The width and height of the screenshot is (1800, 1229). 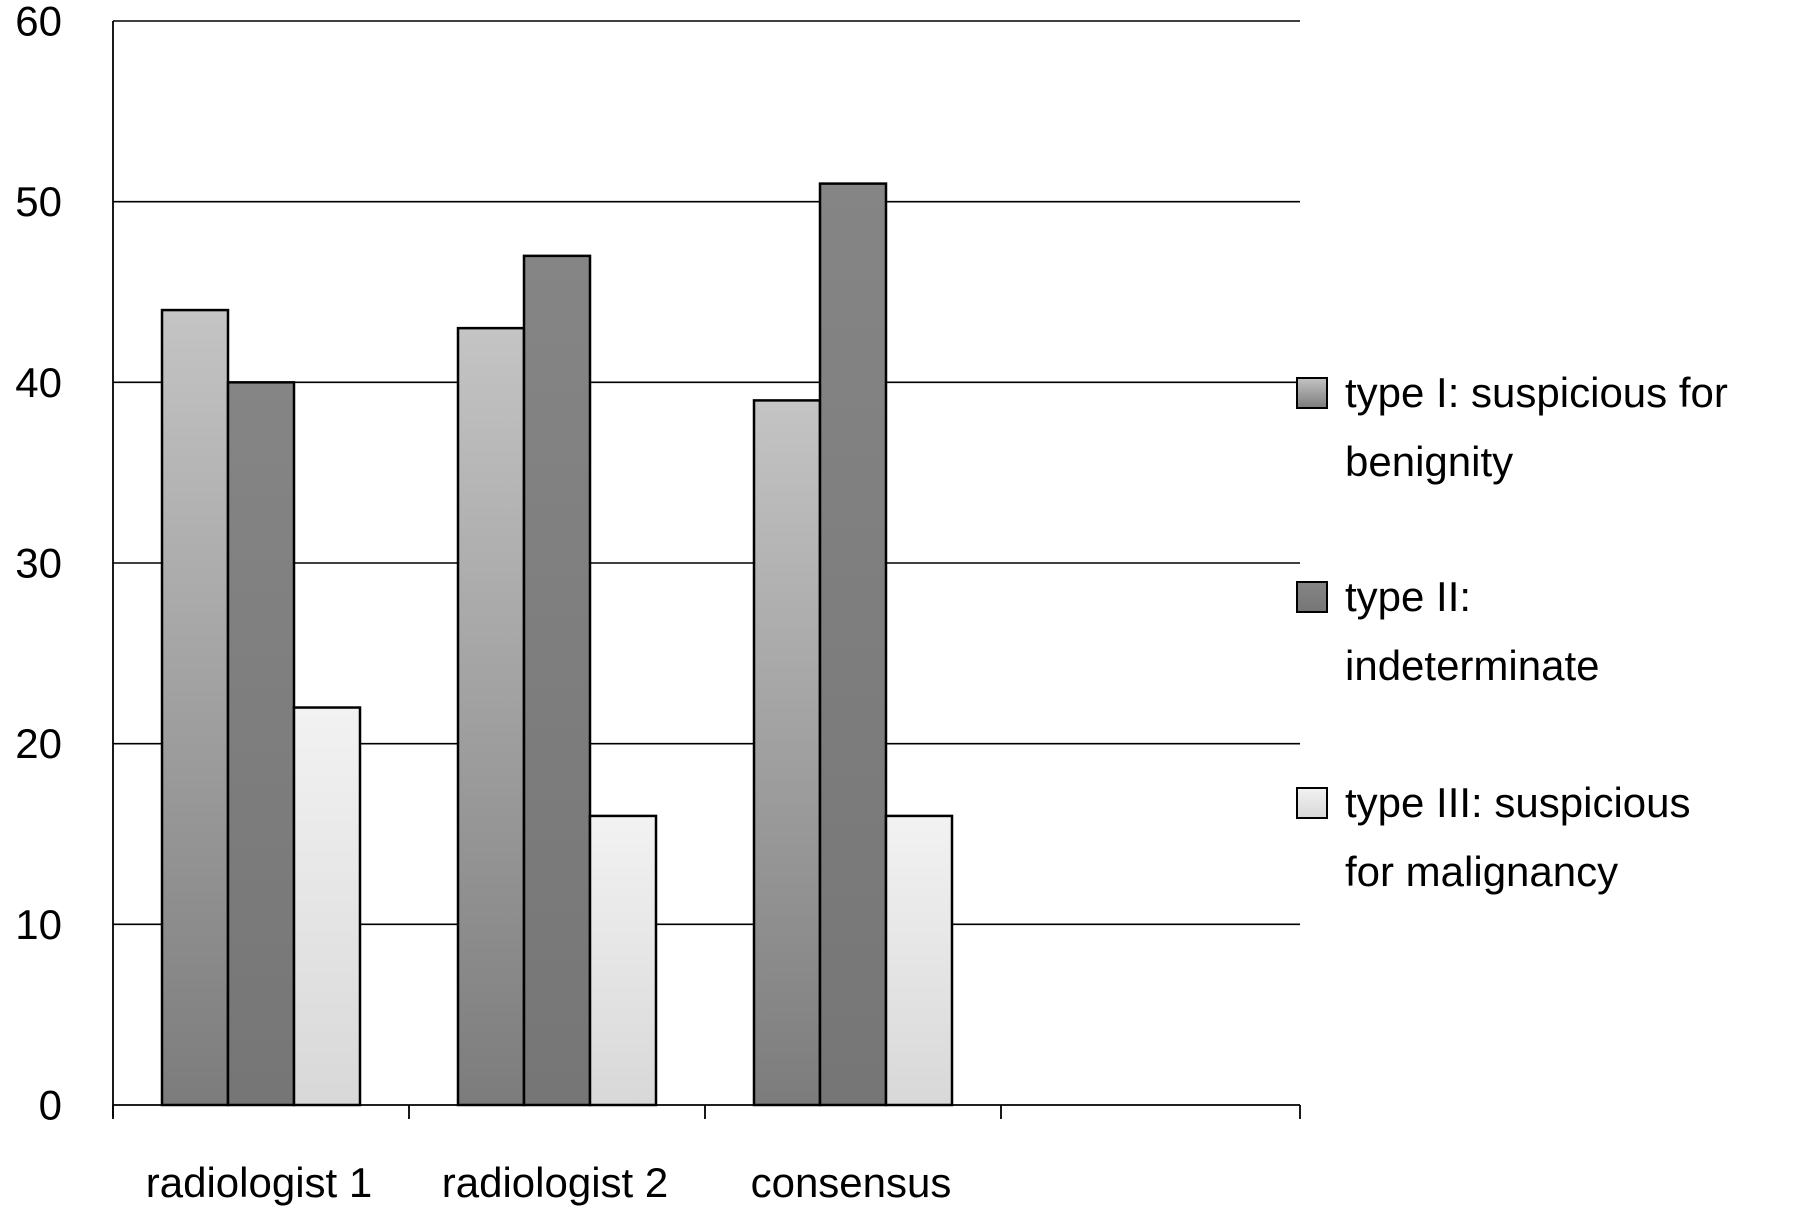 What do you see at coordinates (38, 924) in the screenshot?
I see `y-tick-label: 10` at bounding box center [38, 924].